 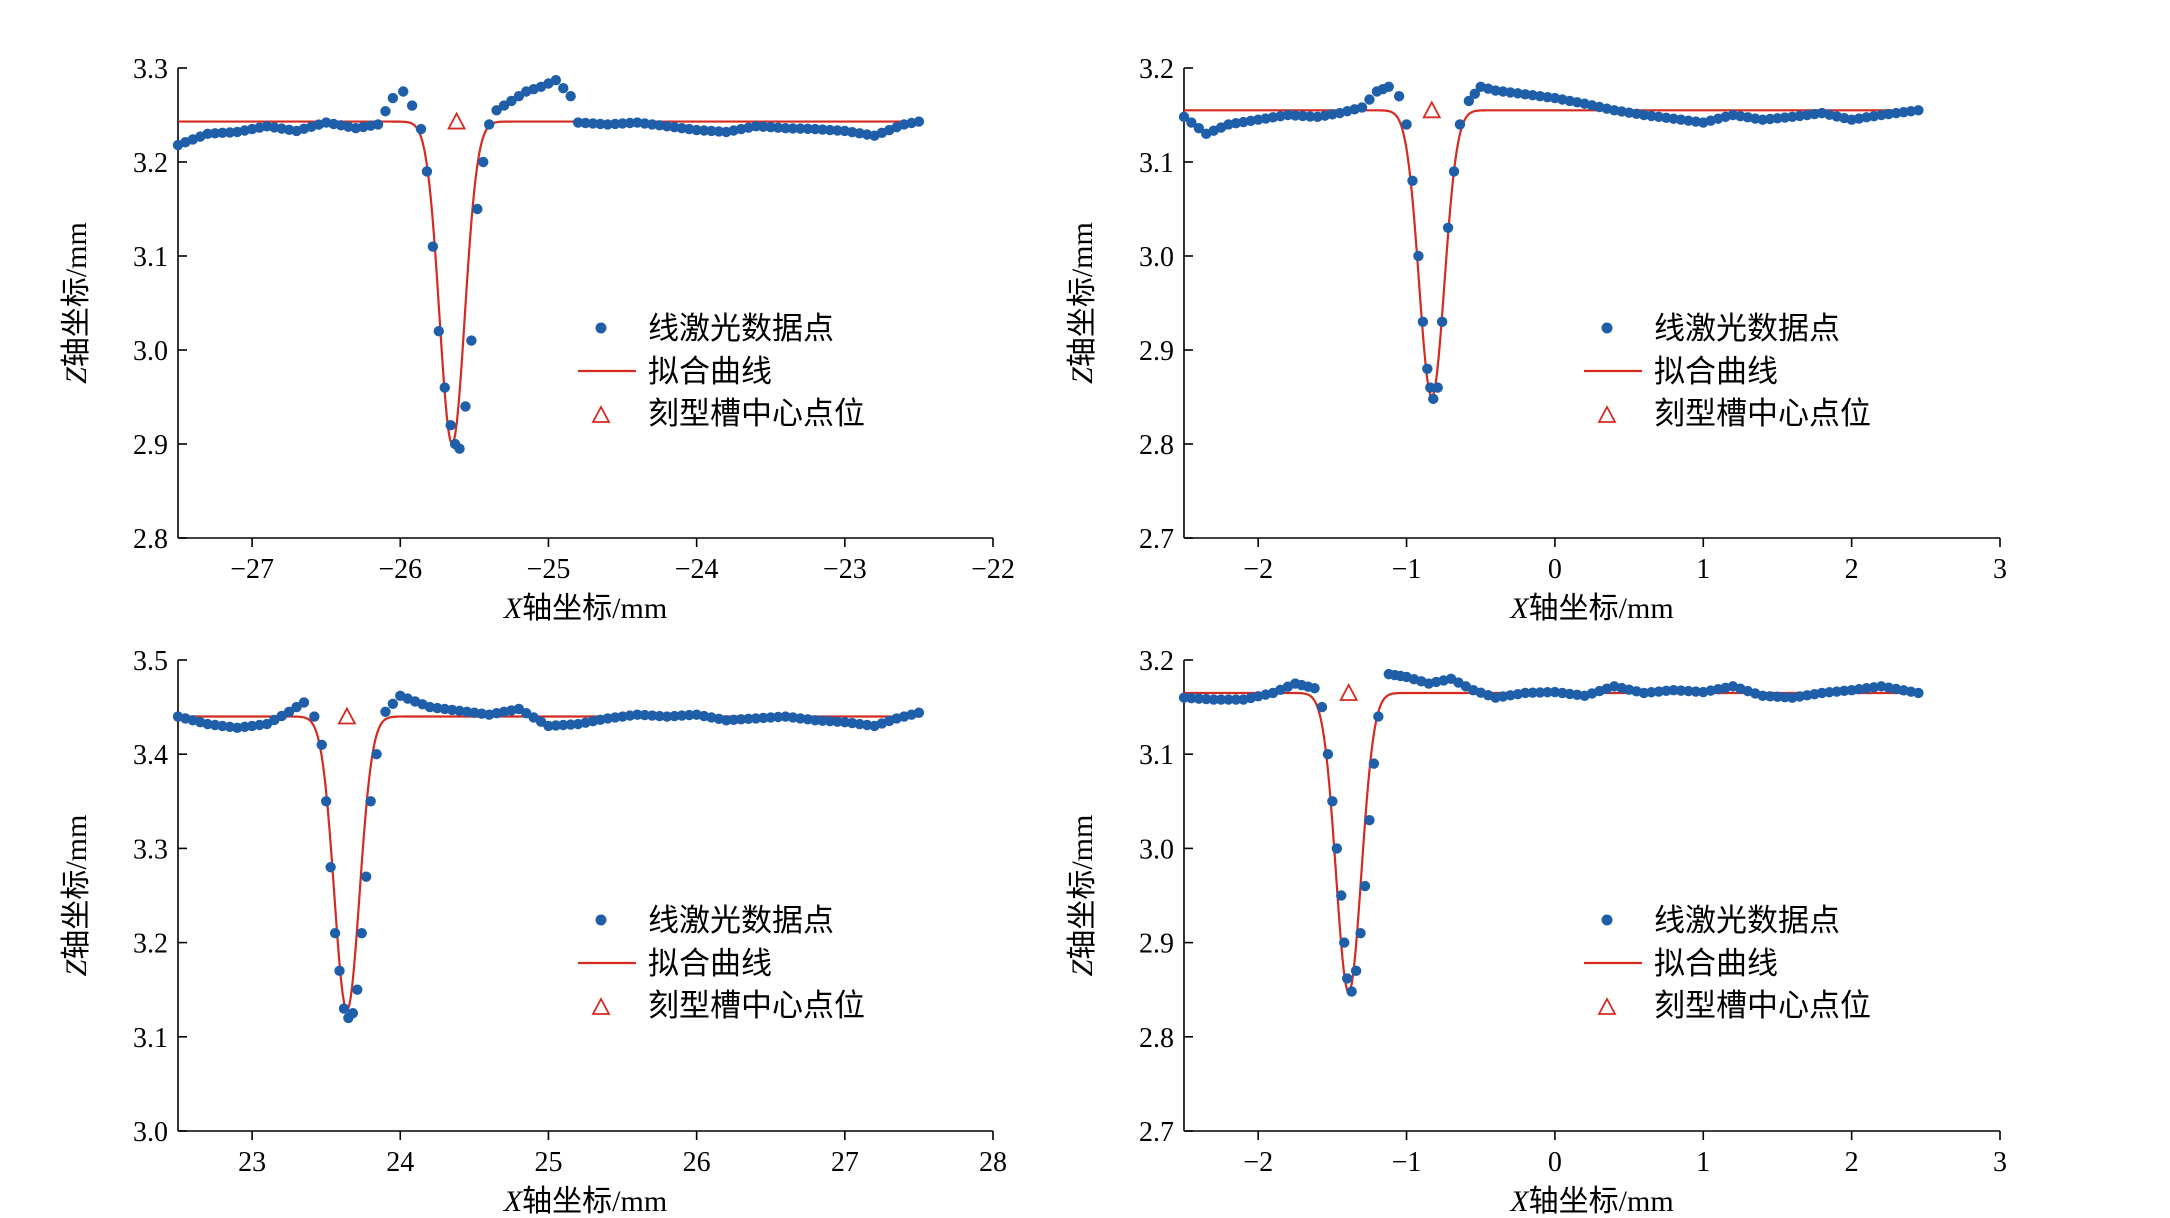 I want to click on x-tick-label: 25, so click(x=548, y=1162).